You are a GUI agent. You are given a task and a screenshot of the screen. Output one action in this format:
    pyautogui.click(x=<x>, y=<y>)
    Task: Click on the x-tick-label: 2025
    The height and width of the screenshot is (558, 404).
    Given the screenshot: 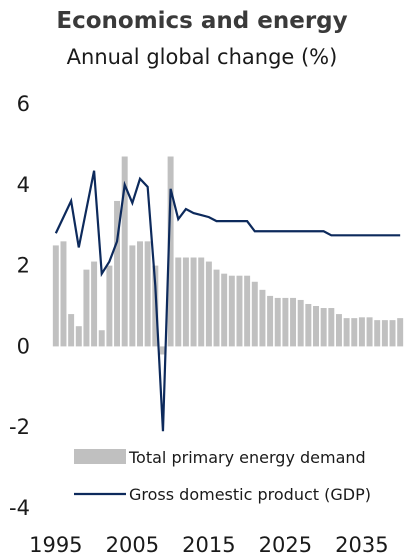 What is the action you would take?
    pyautogui.click(x=285, y=545)
    